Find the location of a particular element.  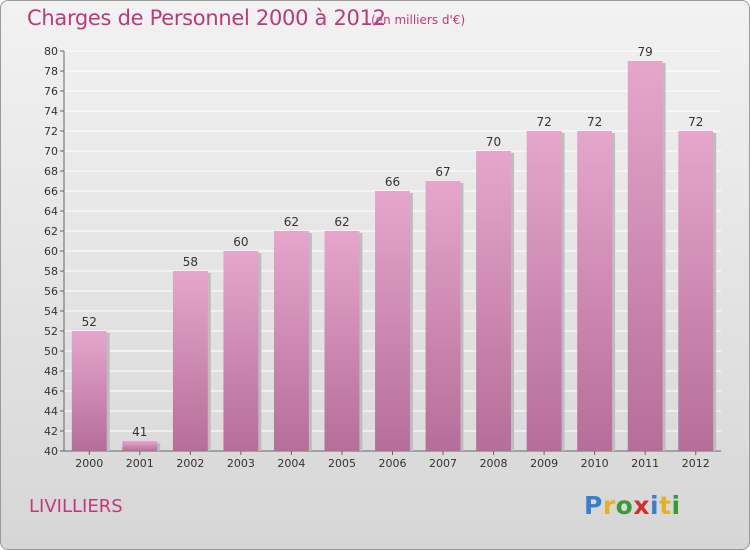

y-tick-label: 70 is located at coordinates (51, 151).